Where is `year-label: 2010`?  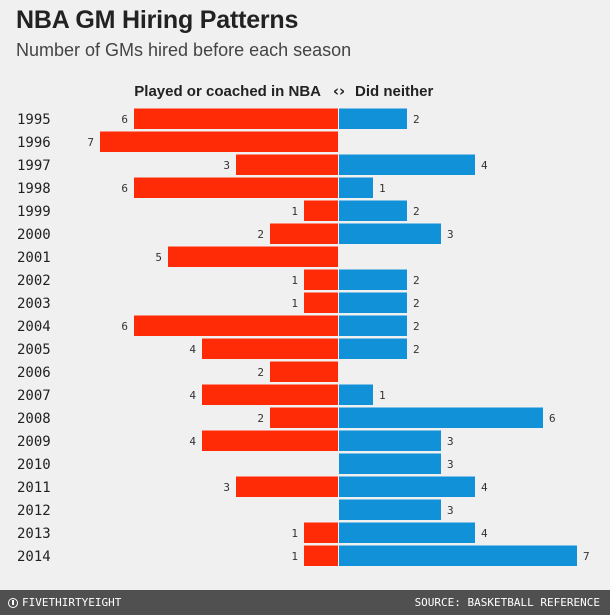
year-label: 2010 is located at coordinates (34, 465).